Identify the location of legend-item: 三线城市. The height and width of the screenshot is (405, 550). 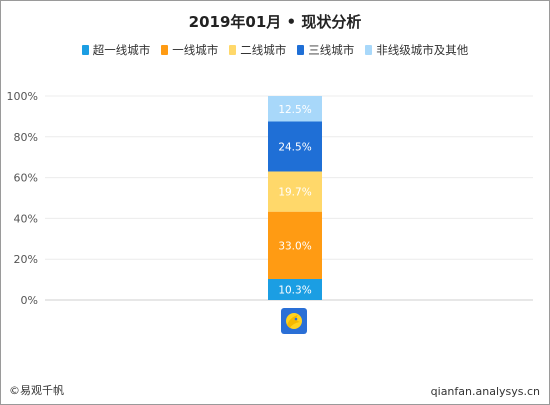
(325, 50).